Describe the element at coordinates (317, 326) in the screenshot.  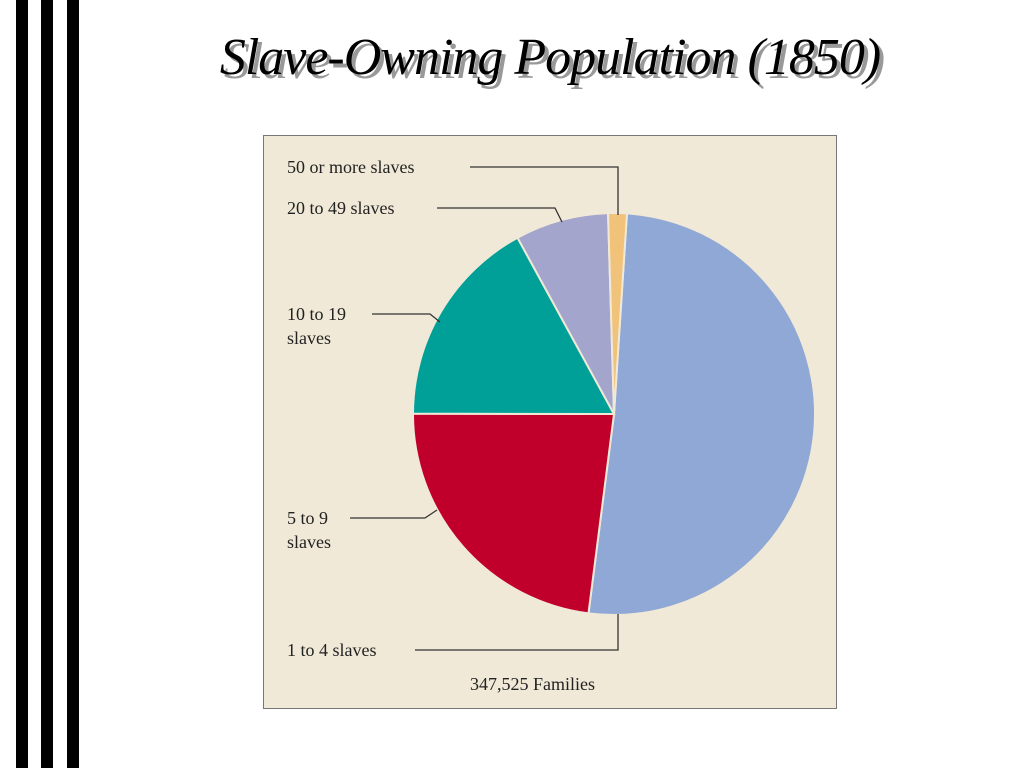
I see `slice-label: 10 to 19 slaves` at that location.